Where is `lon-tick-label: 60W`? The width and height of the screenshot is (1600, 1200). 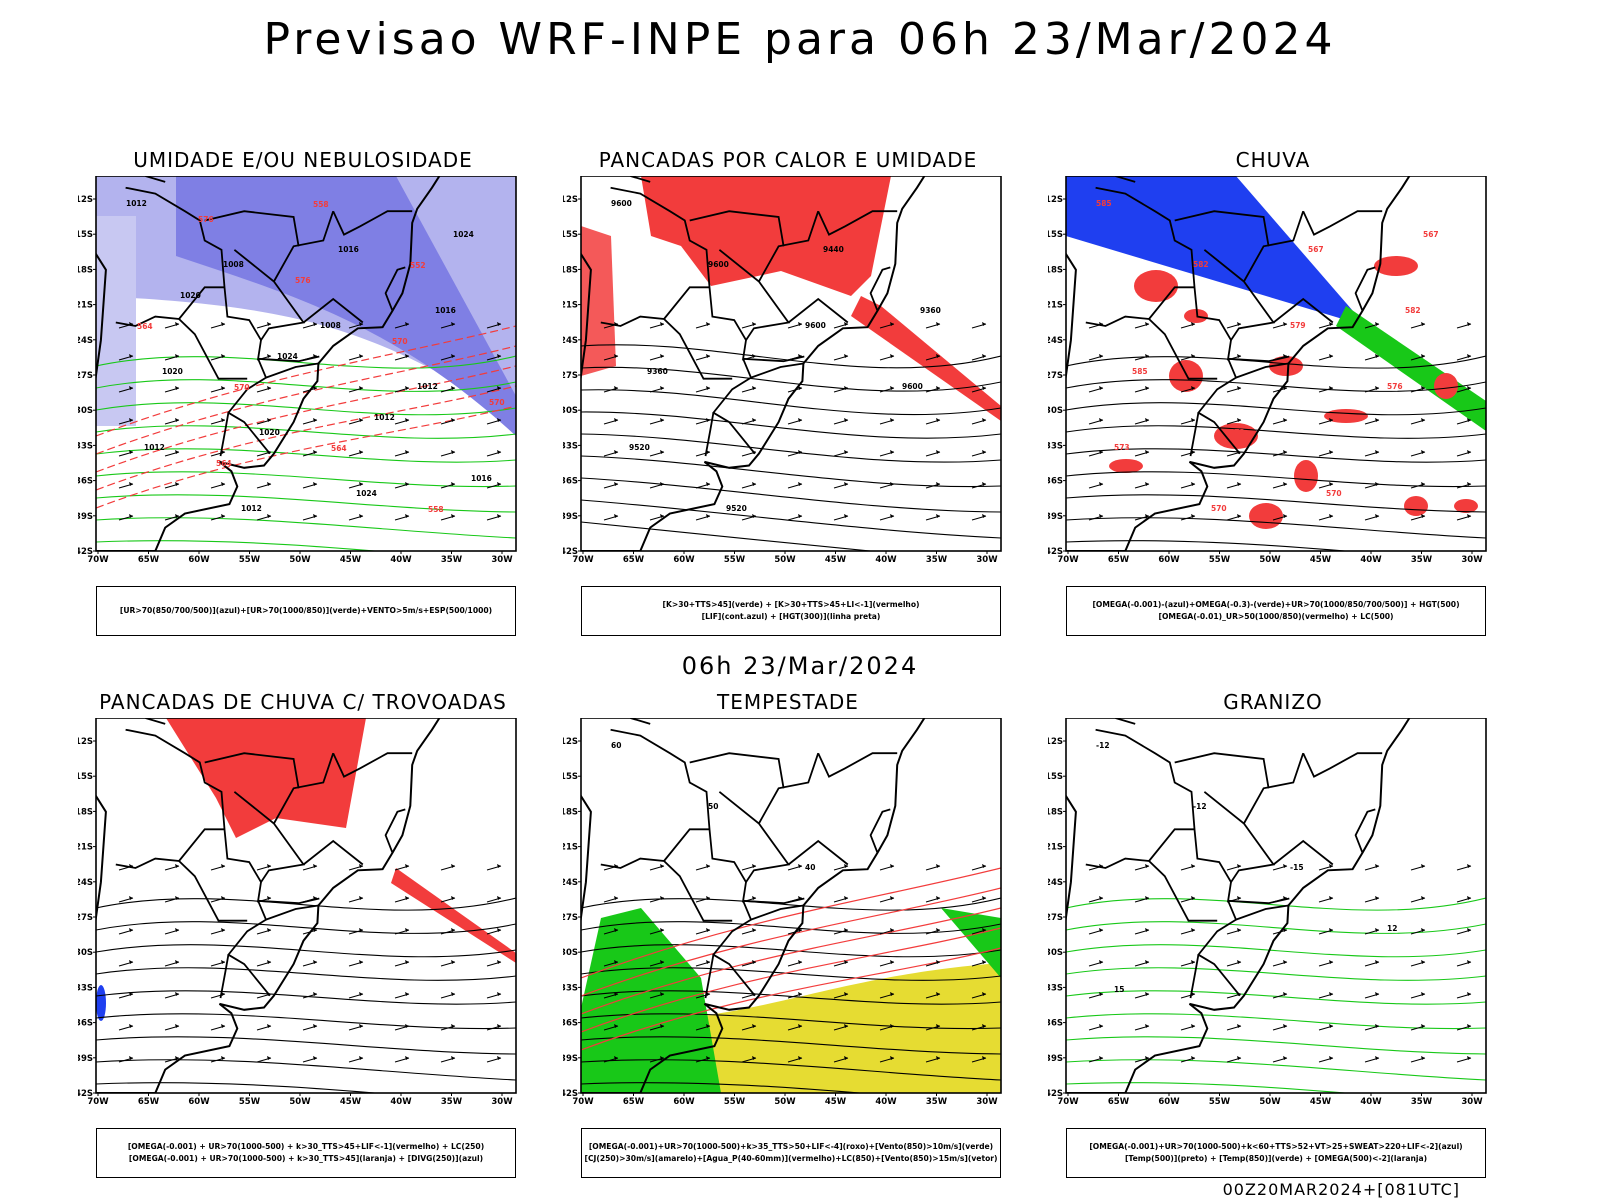
lon-tick-label: 60W is located at coordinates (199, 560).